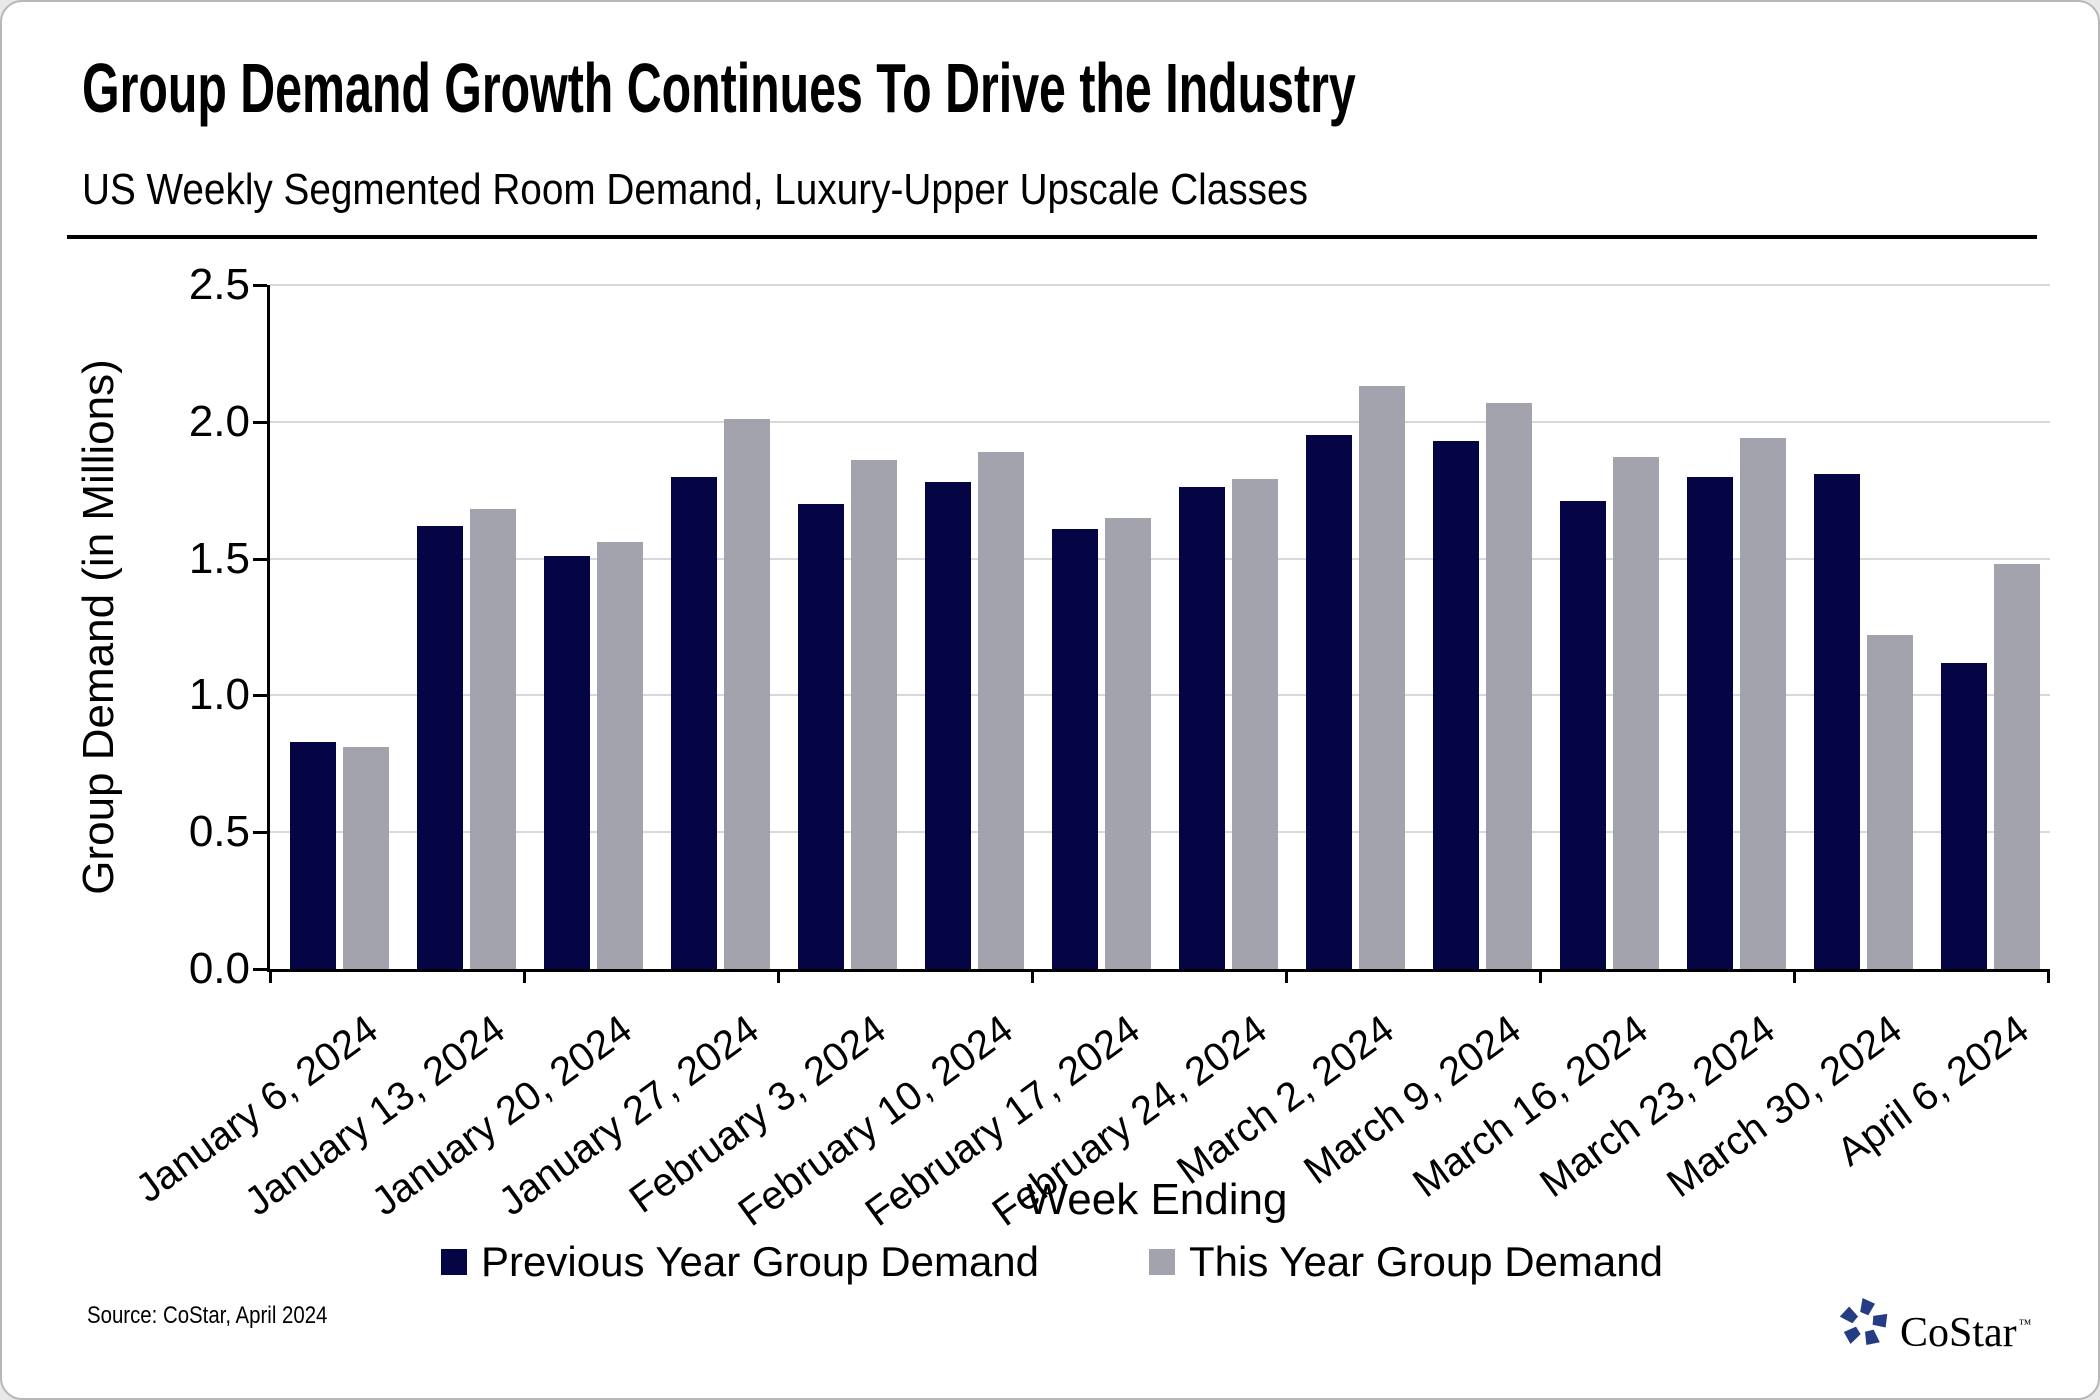  Describe the element at coordinates (454, 1262) in the screenshot. I see `legend-swatch-previous-year` at that location.